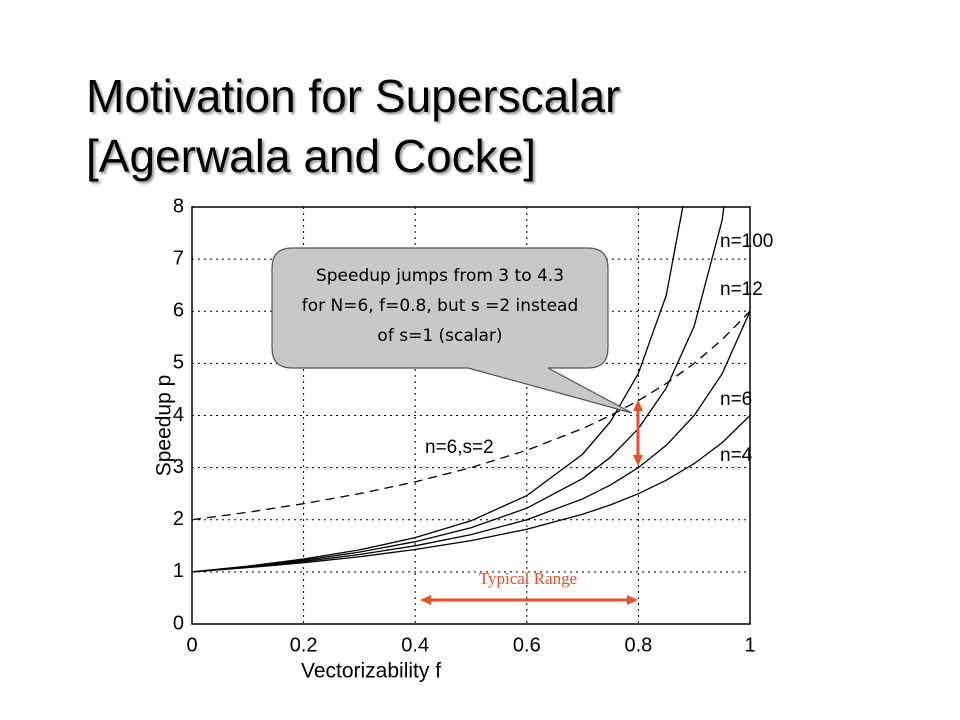 Image resolution: width=960 pixels, height=720 pixels. I want to click on x-tick-label: 0.4, so click(415, 645).